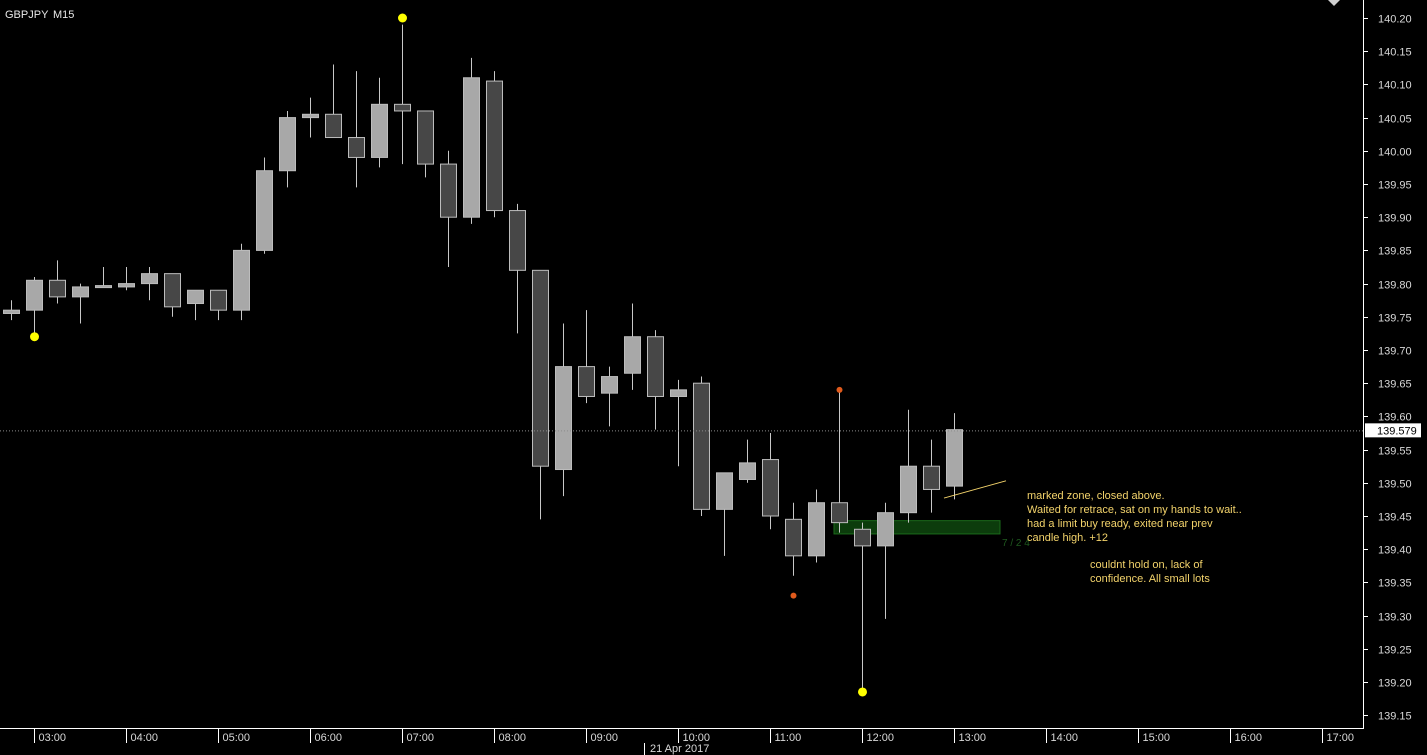 Image resolution: width=1427 pixels, height=755 pixels. What do you see at coordinates (1067, 538) in the screenshot?
I see `annotation-line: candle high. +12` at bounding box center [1067, 538].